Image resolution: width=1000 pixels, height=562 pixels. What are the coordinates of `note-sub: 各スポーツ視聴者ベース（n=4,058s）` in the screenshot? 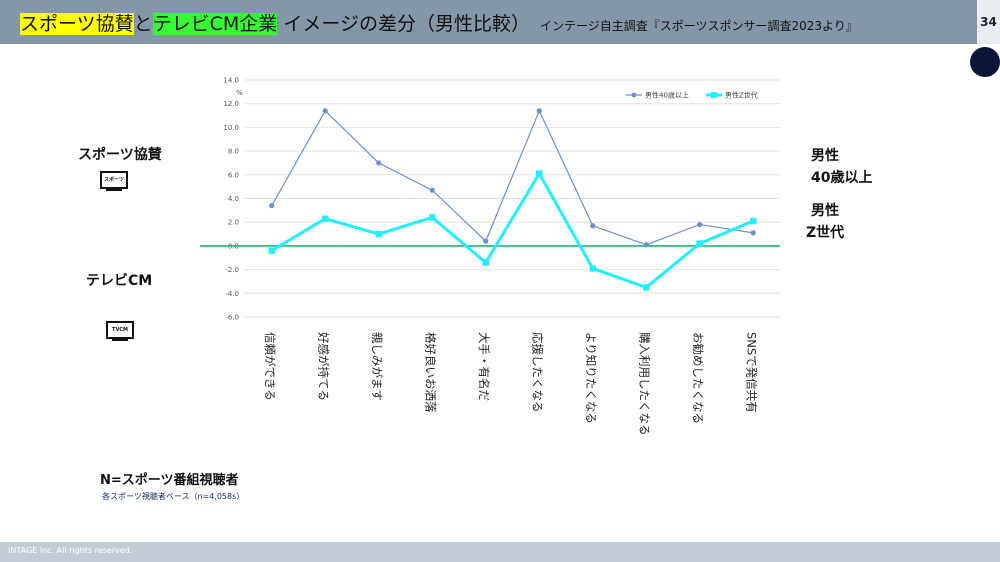 It's located at (173, 496).